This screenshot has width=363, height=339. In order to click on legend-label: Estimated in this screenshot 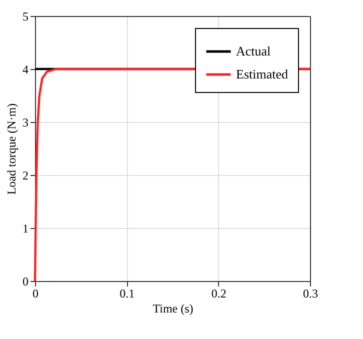, I will do `click(262, 74)`.